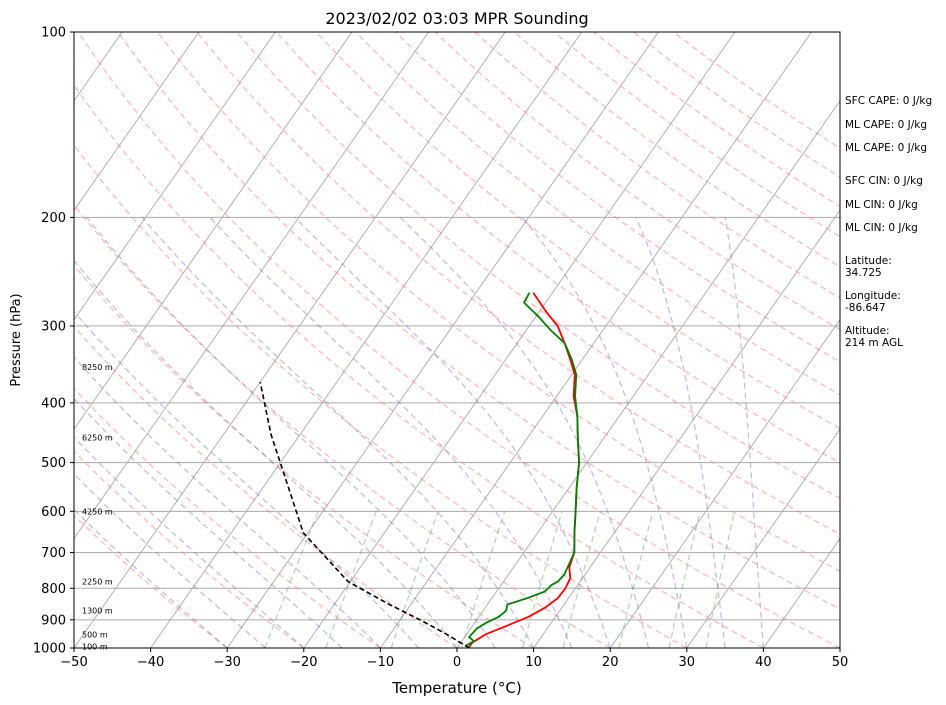  What do you see at coordinates (53, 589) in the screenshot?
I see `y-tick-label: 800` at bounding box center [53, 589].